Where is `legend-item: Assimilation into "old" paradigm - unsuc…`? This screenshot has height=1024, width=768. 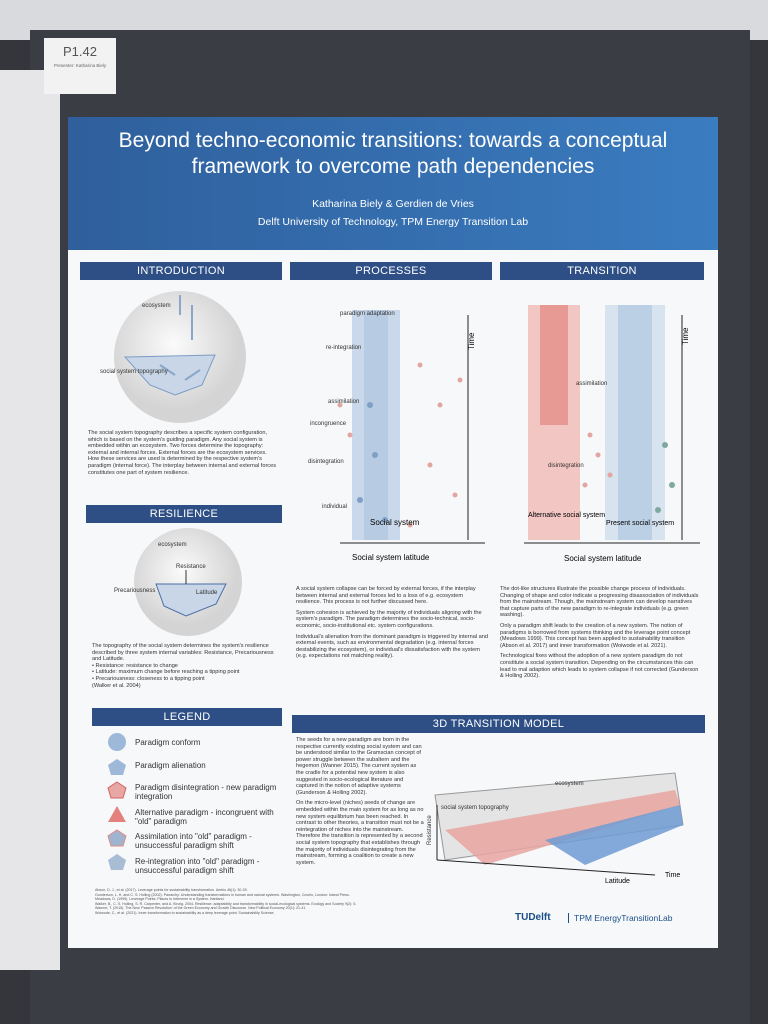
legend-item: Assimilation into "old" paradigm - unsuc… is located at coordinates (193, 841).